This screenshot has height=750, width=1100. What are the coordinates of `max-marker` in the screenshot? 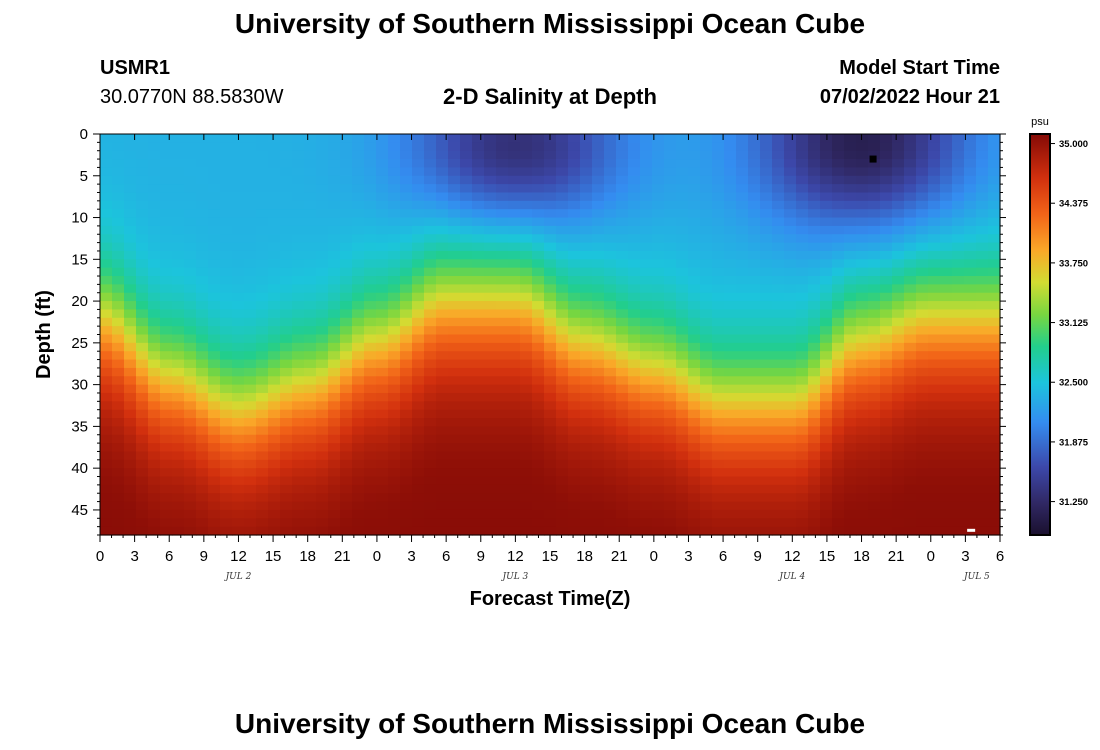 It's located at (873, 159).